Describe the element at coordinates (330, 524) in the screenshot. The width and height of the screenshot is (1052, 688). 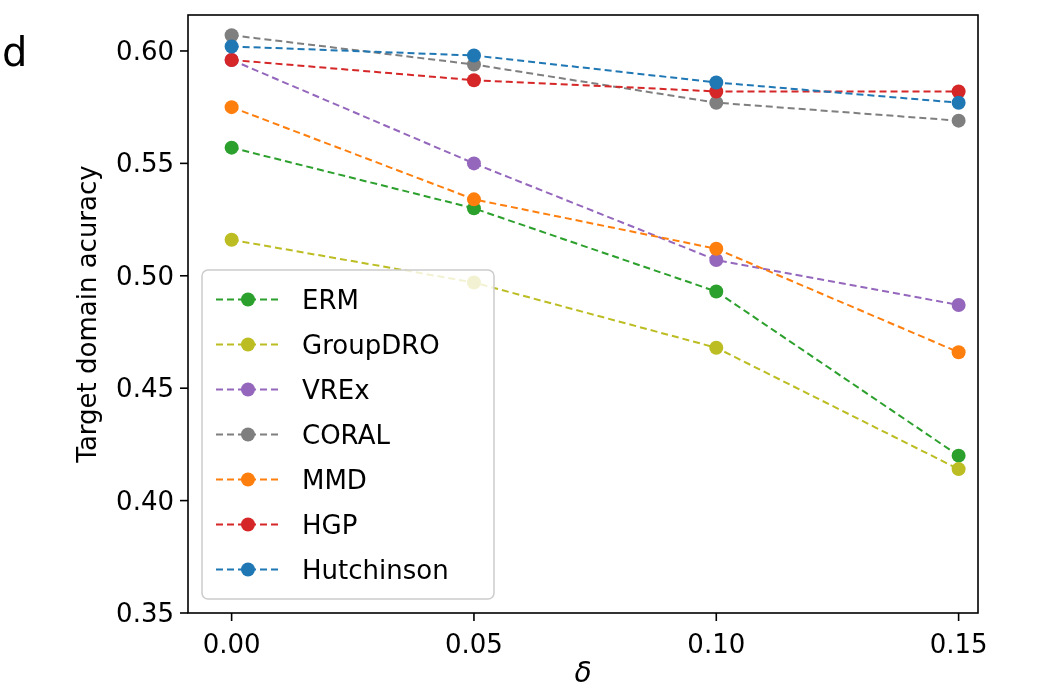
I see `legend-label: HGP` at that location.